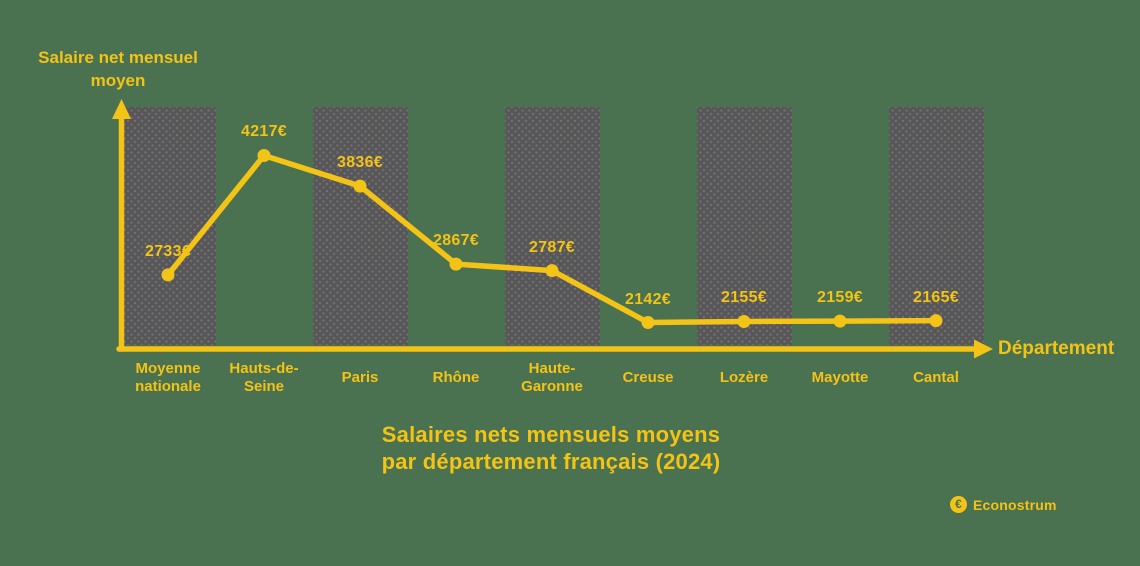 The image size is (1140, 566). Describe the element at coordinates (840, 298) in the screenshot. I see `value-label: 2159€` at that location.